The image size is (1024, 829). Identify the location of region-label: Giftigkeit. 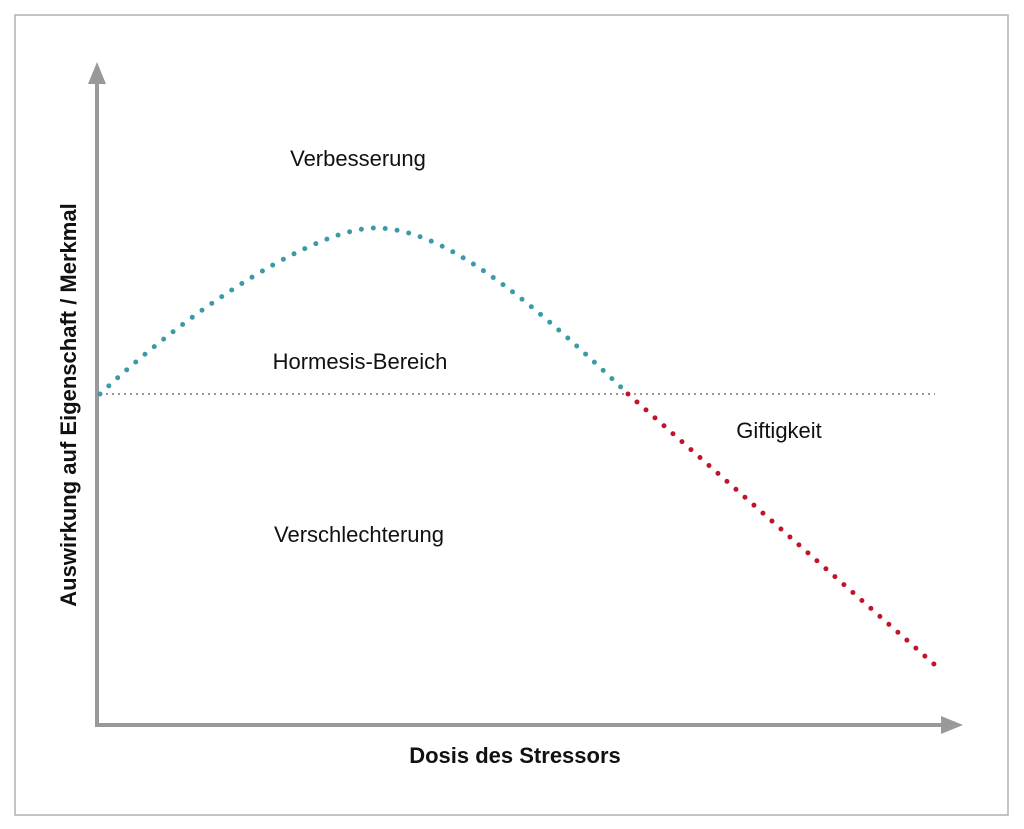
(779, 430).